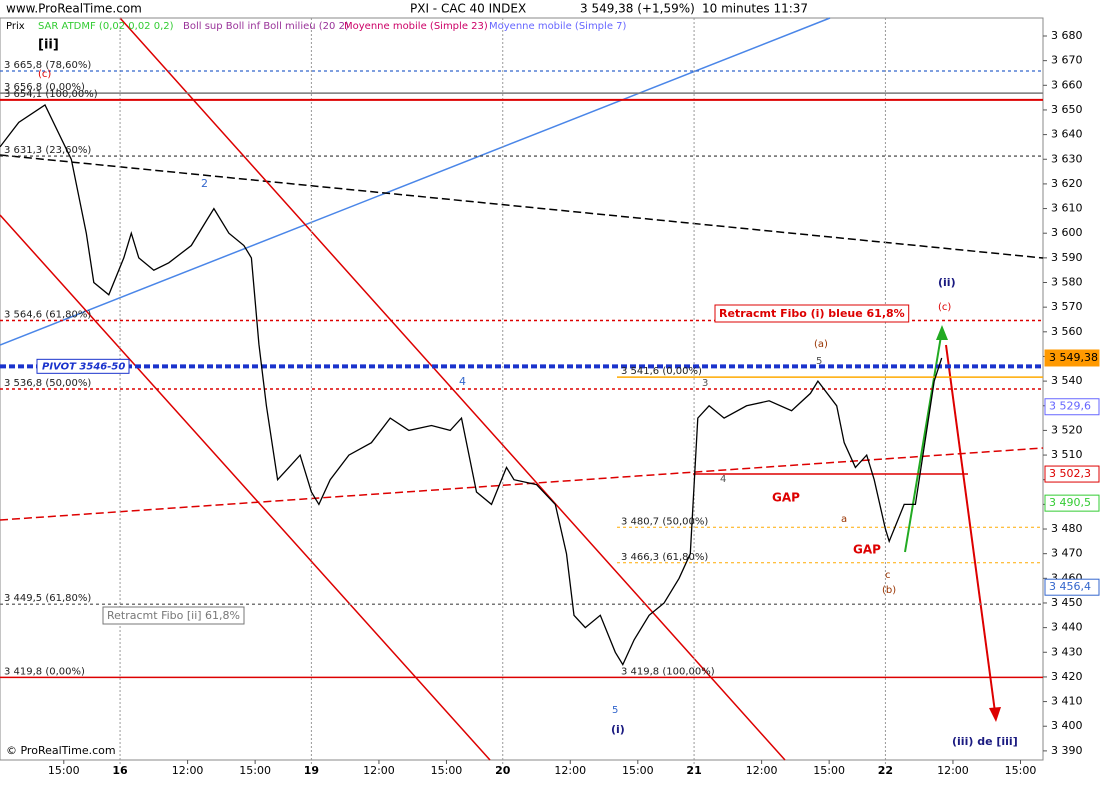 This screenshot has width=1100, height=804. What do you see at coordinates (661, 371) in the screenshot?
I see `level-label: 3 541,6 (0,00%)` at bounding box center [661, 371].